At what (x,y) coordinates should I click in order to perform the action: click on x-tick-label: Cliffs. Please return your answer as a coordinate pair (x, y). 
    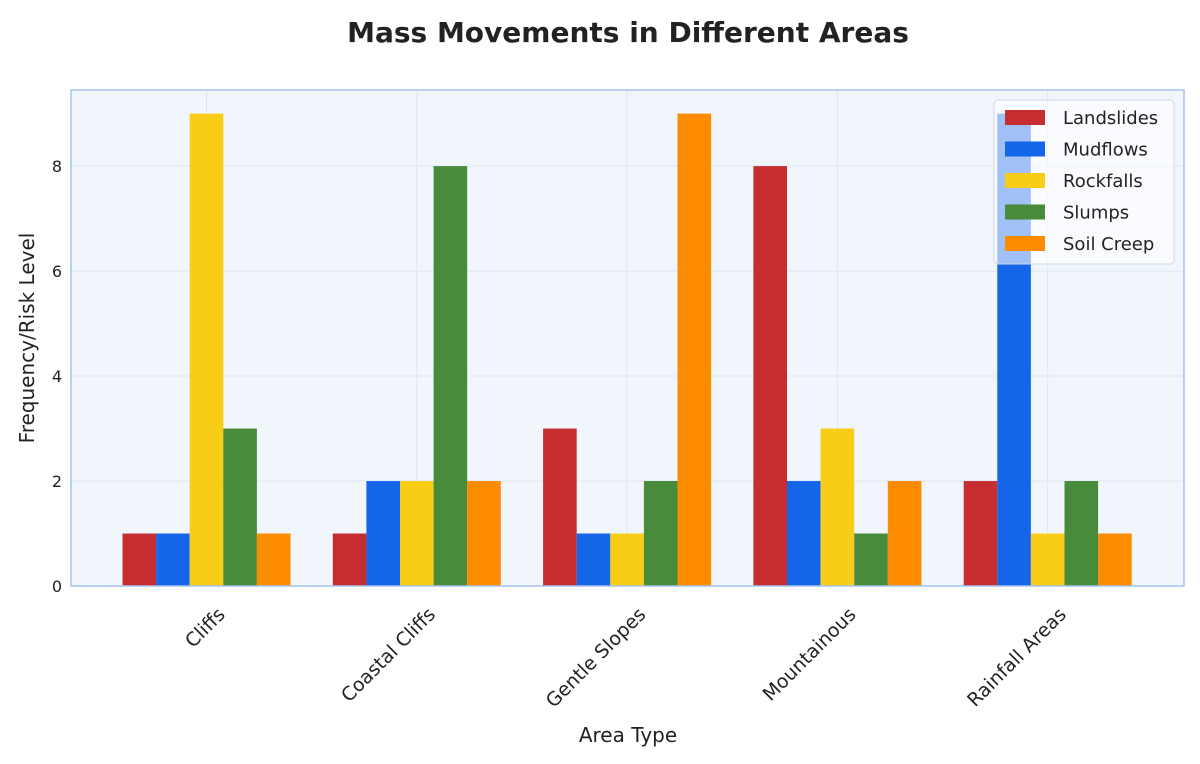
    Looking at the image, I should click on (205, 628).